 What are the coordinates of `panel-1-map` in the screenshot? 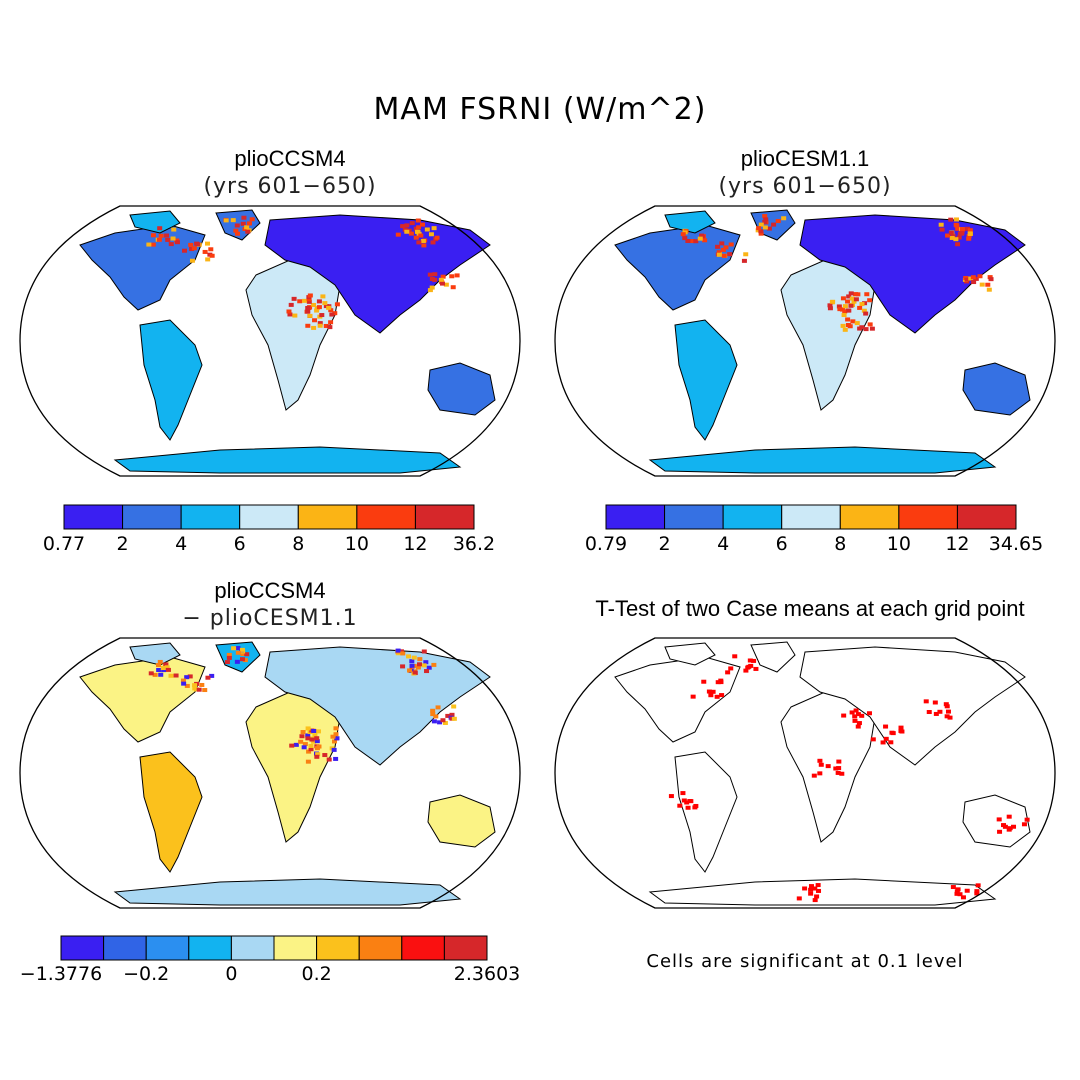 It's located at (270, 341).